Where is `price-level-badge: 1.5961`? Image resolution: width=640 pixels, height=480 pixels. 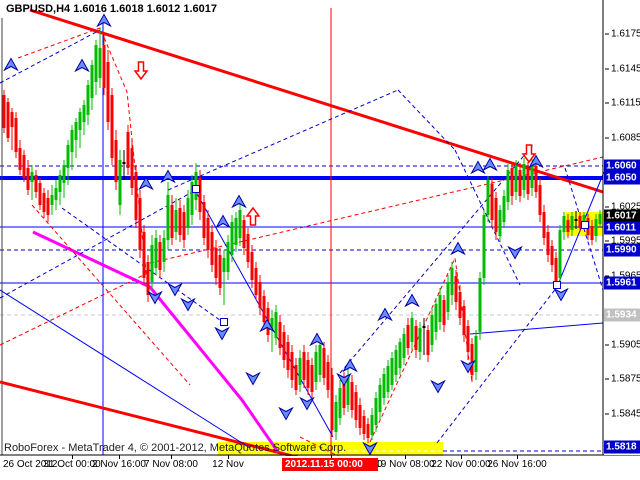
price-level-badge: 1.5961 is located at coordinates (622, 283).